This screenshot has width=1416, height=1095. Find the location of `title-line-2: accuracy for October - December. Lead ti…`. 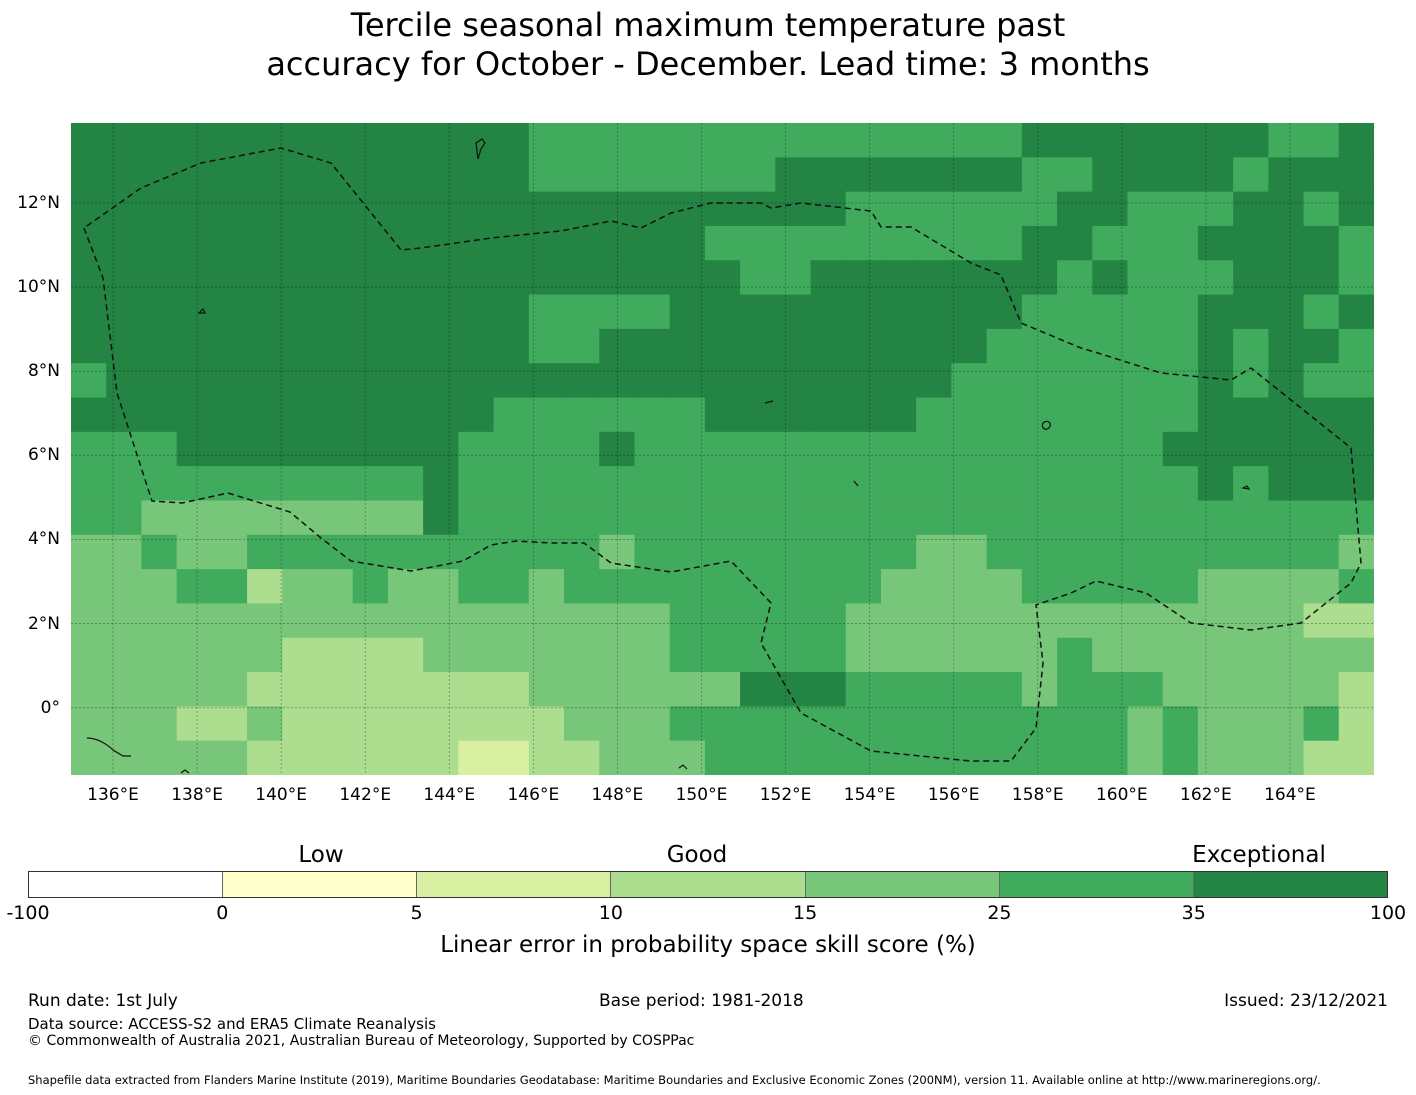

title-line-2: accuracy for October - December. Lead ti… is located at coordinates (708, 64).